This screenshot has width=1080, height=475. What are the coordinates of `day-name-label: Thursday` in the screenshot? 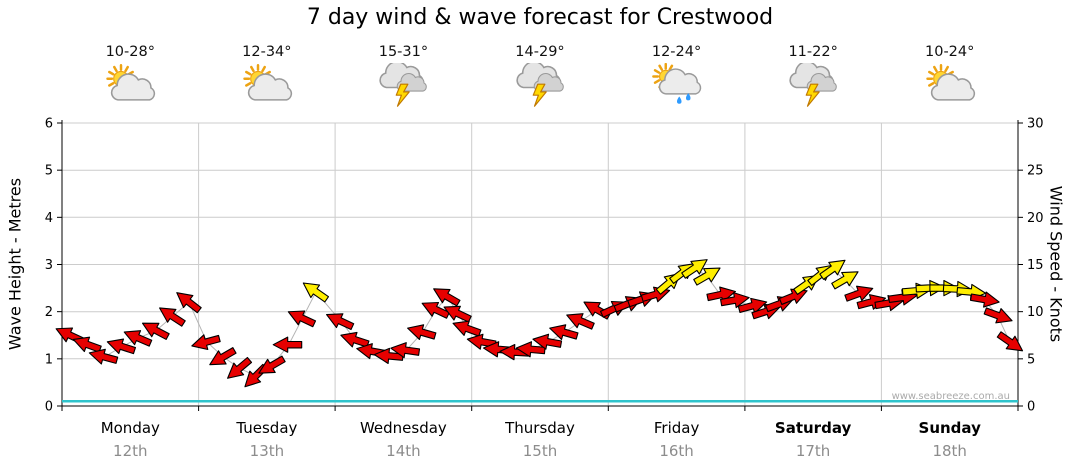 It's located at (539, 428).